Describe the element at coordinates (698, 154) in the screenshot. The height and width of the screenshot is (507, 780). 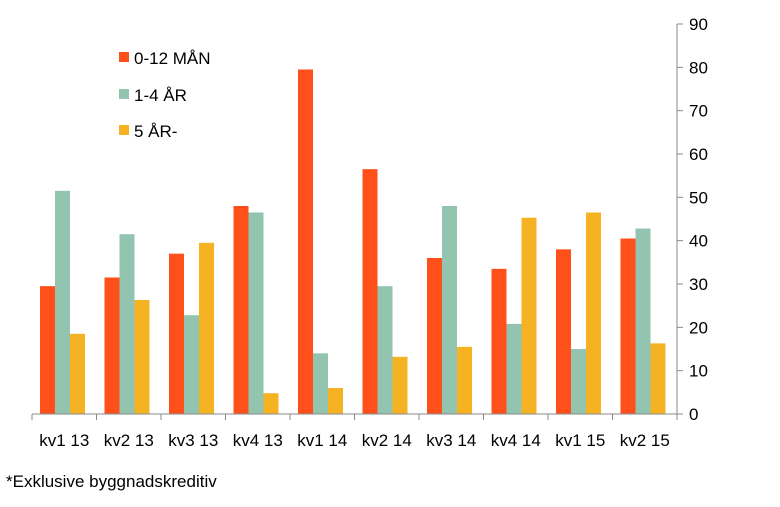
I see `y-tick-label: 60` at that location.